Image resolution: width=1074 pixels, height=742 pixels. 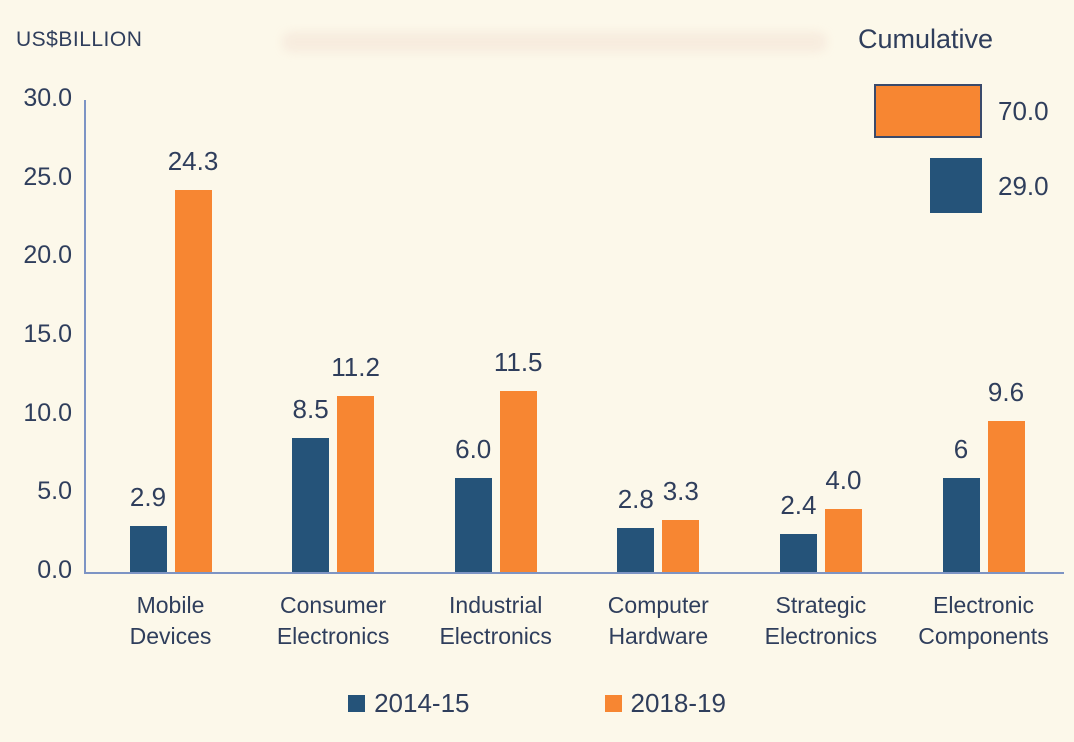 I want to click on cumulative-value-label-2018-19: 70.0, so click(x=1023, y=111).